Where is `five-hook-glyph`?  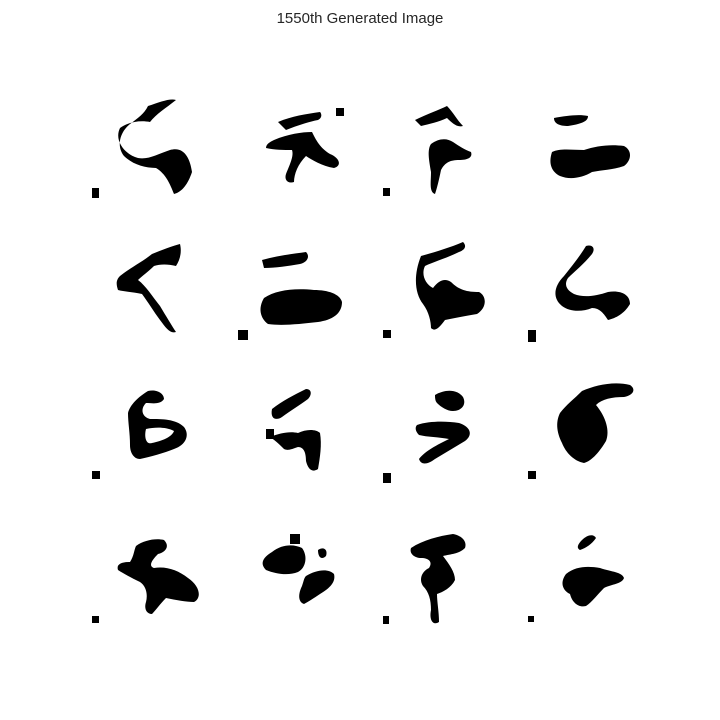
five-hook-glyph is located at coordinates (293, 430).